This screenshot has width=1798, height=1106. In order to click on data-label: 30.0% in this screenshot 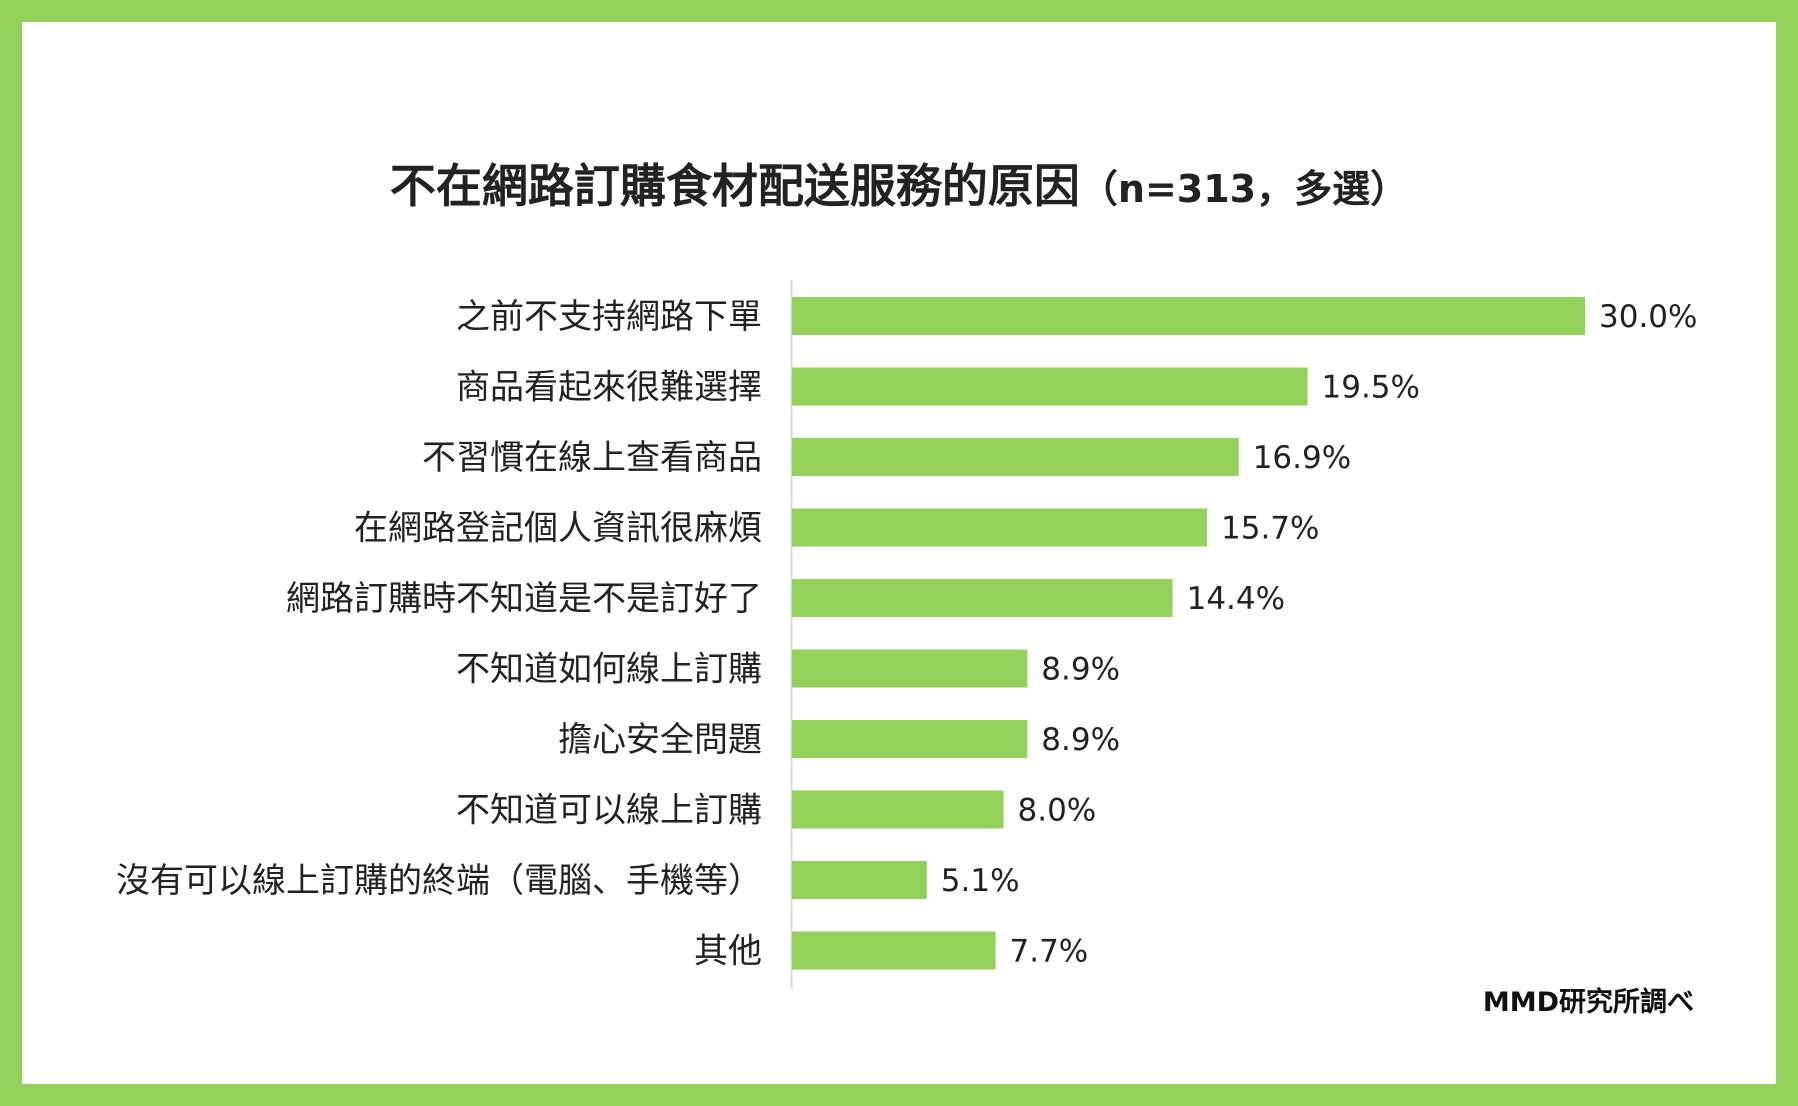, I will do `click(1648, 317)`.